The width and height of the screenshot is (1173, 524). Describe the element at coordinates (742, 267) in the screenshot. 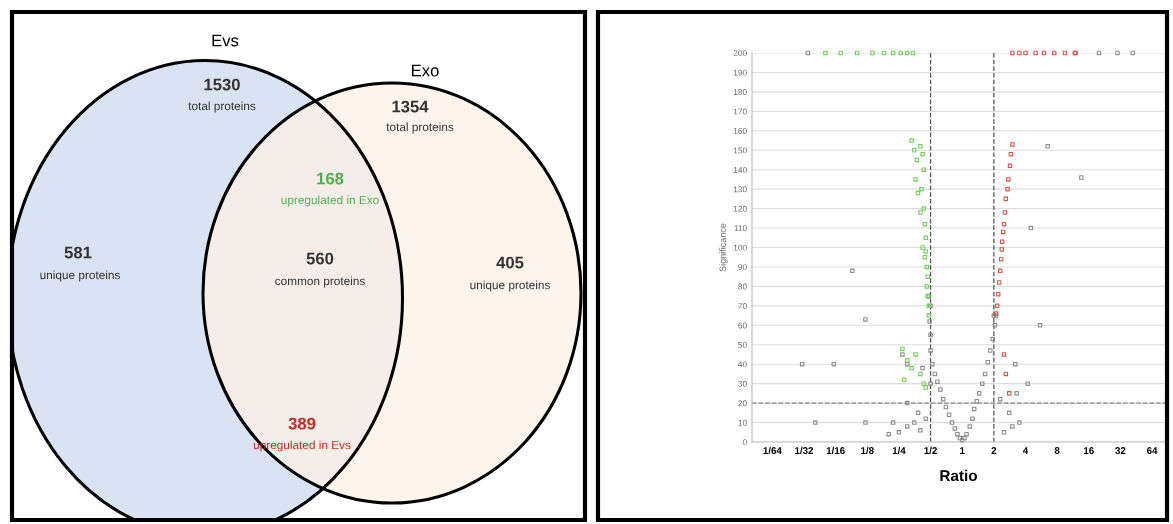

I see `y-tick-label: 90` at that location.